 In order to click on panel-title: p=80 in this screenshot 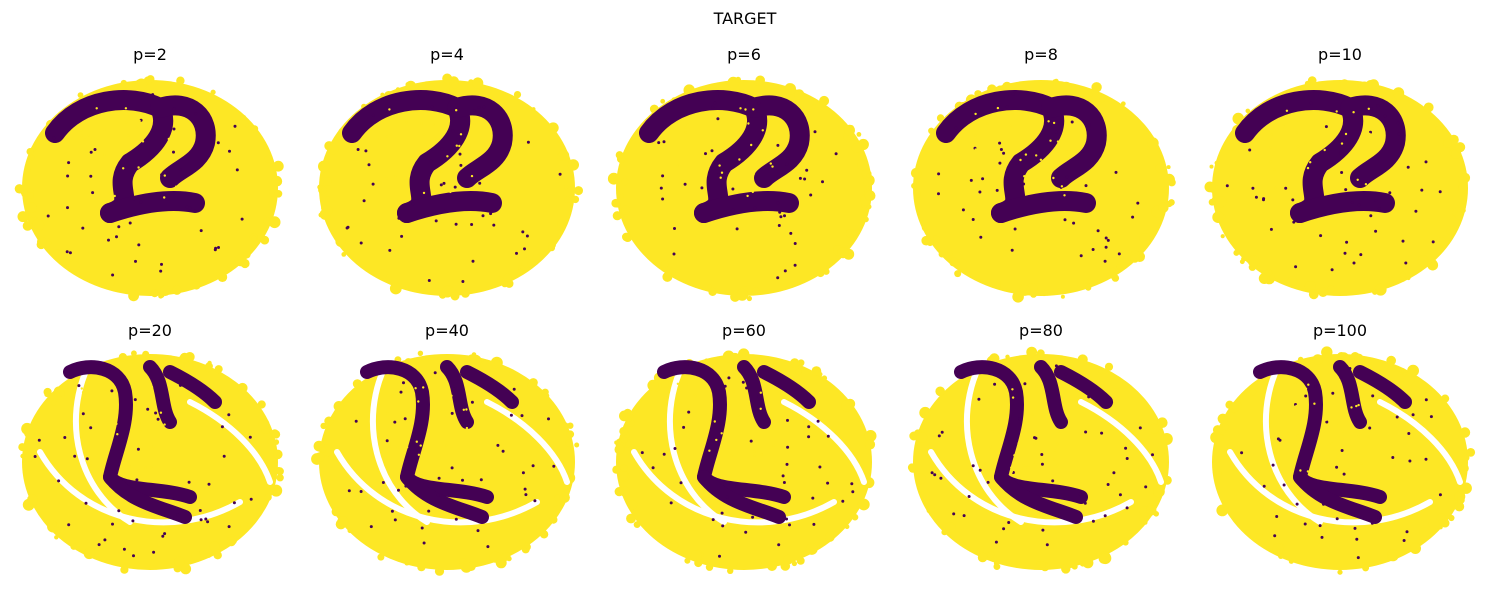, I will do `click(1041, 330)`.